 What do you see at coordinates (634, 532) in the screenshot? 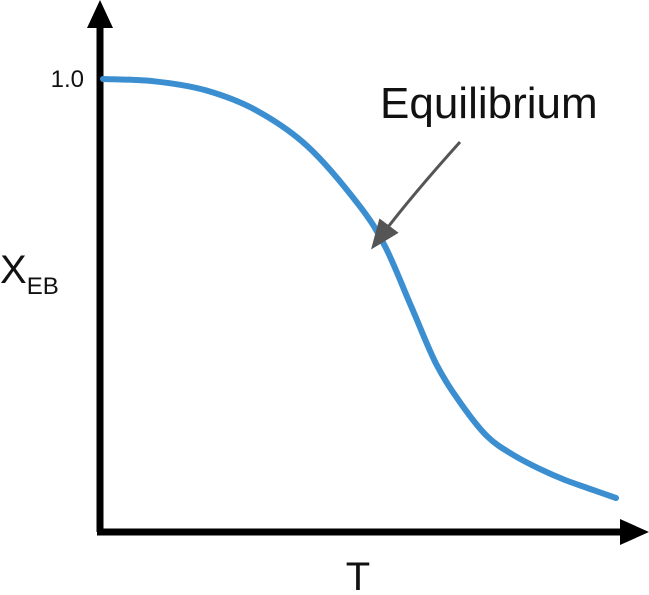
I see `x-axis-arrowhead` at bounding box center [634, 532].